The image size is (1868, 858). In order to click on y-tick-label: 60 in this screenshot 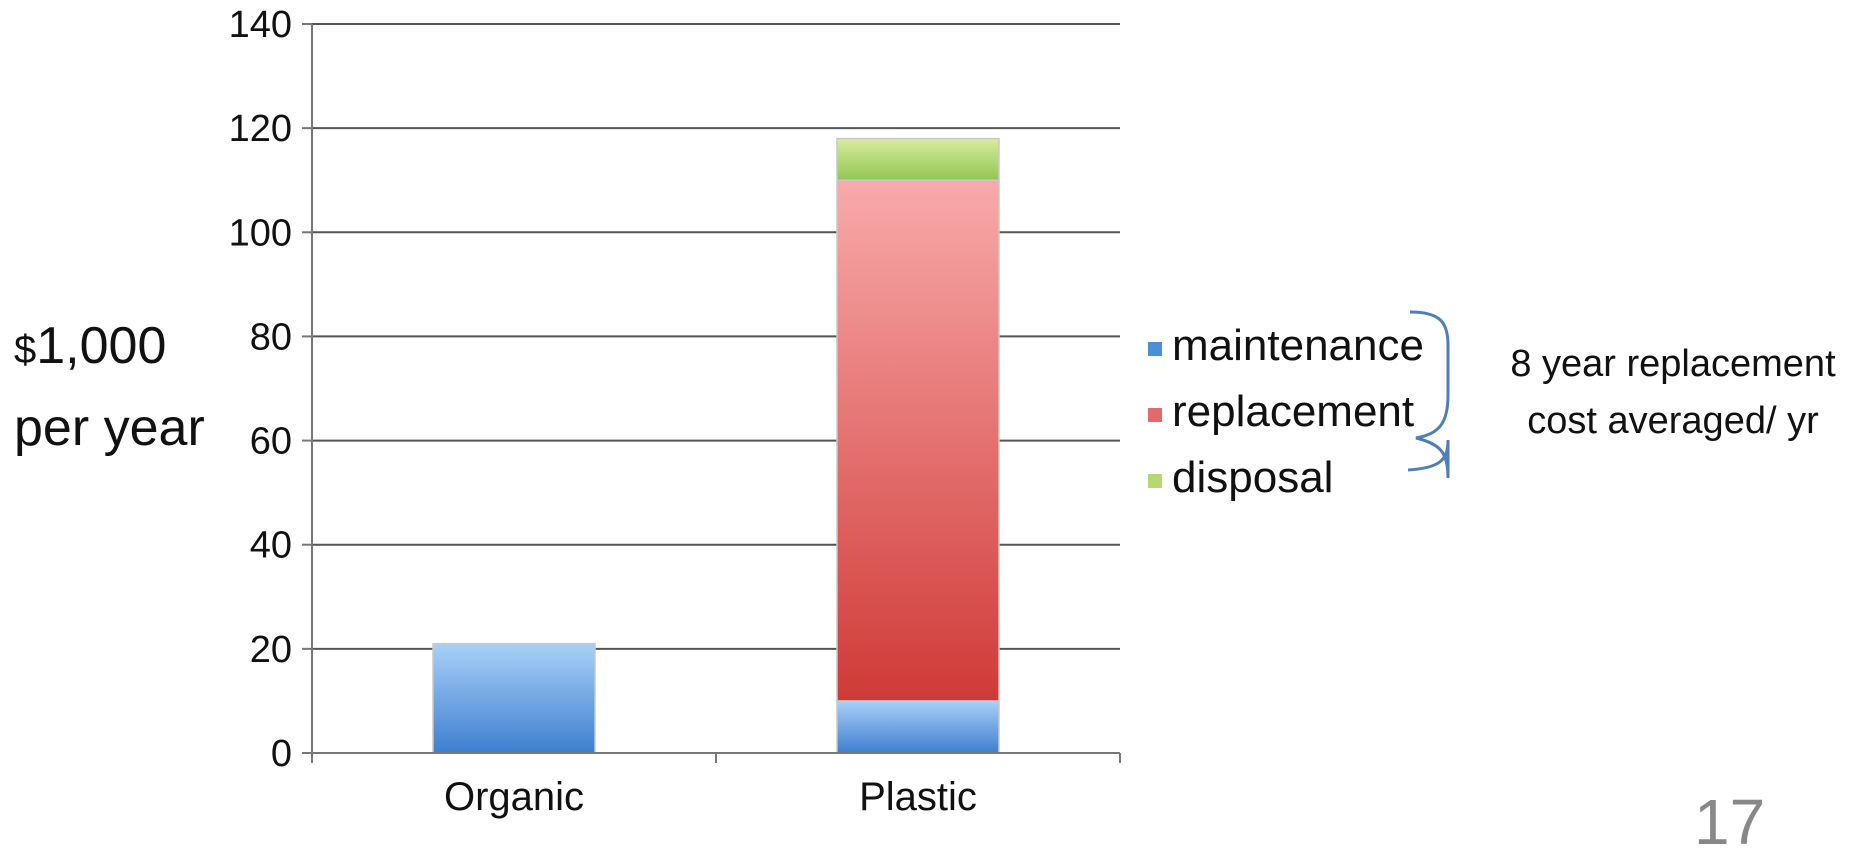, I will do `click(271, 442)`.